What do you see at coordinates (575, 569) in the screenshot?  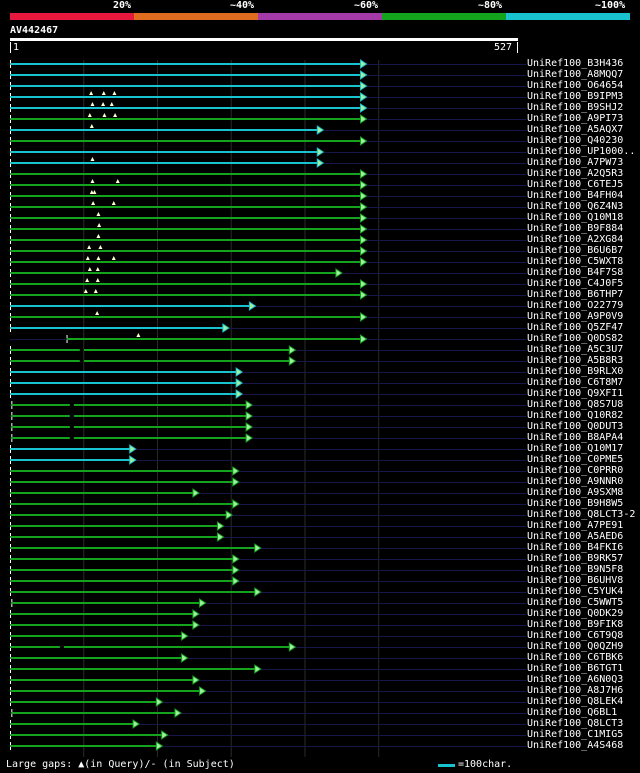 I see `hit-name-link: UniRef100_B9N5F8` at bounding box center [575, 569].